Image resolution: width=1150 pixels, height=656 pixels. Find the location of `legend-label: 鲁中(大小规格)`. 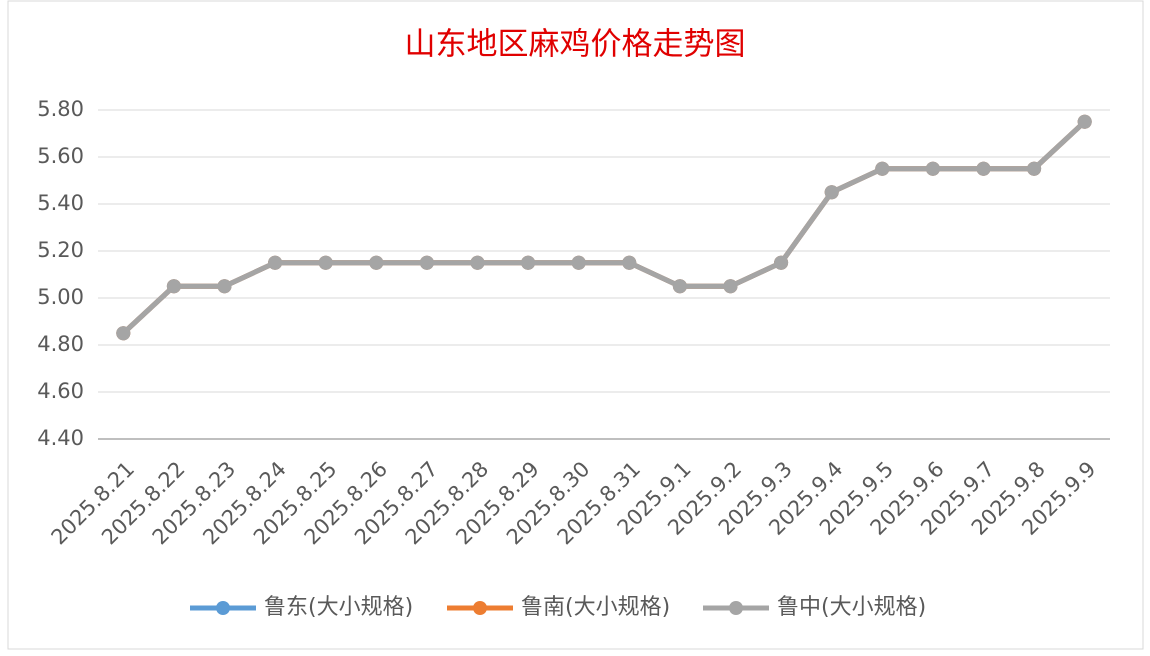

legend-label: 鲁中(大小规格) is located at coordinates (851, 607).